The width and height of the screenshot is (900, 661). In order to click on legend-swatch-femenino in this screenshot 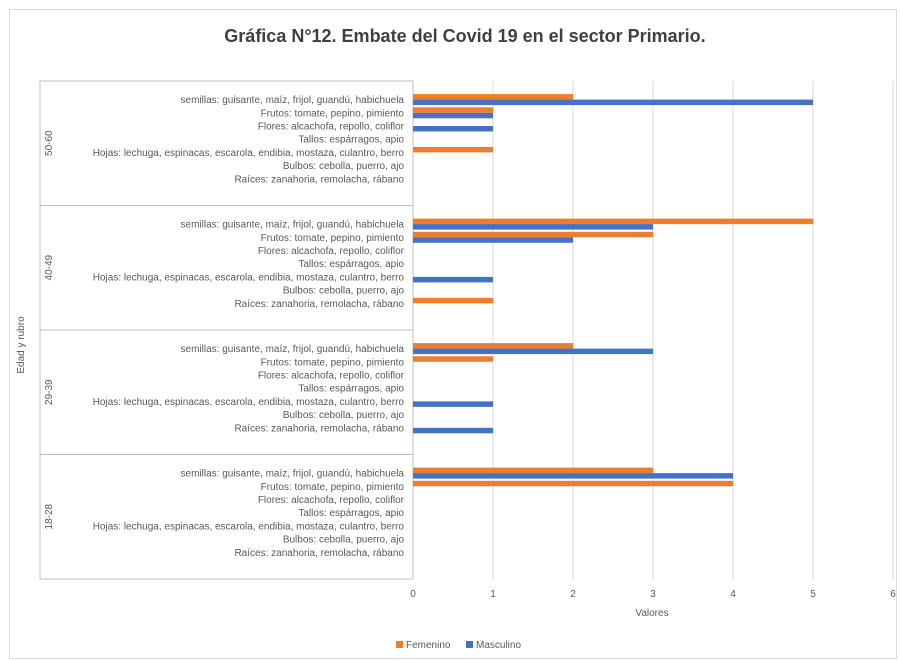, I will do `click(399, 644)`.